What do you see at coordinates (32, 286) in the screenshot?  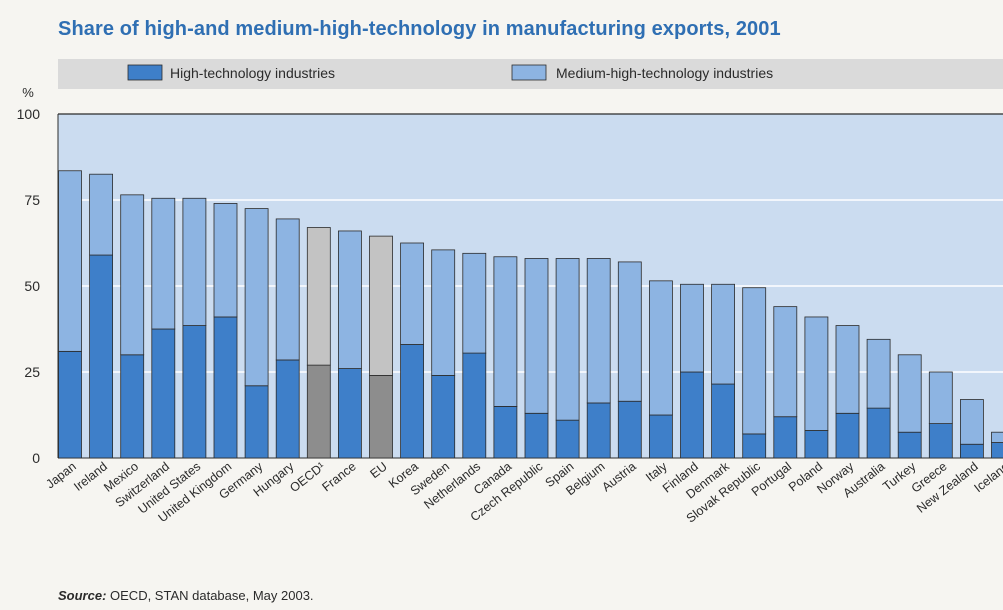 I see `y-tick-label: 50` at bounding box center [32, 286].